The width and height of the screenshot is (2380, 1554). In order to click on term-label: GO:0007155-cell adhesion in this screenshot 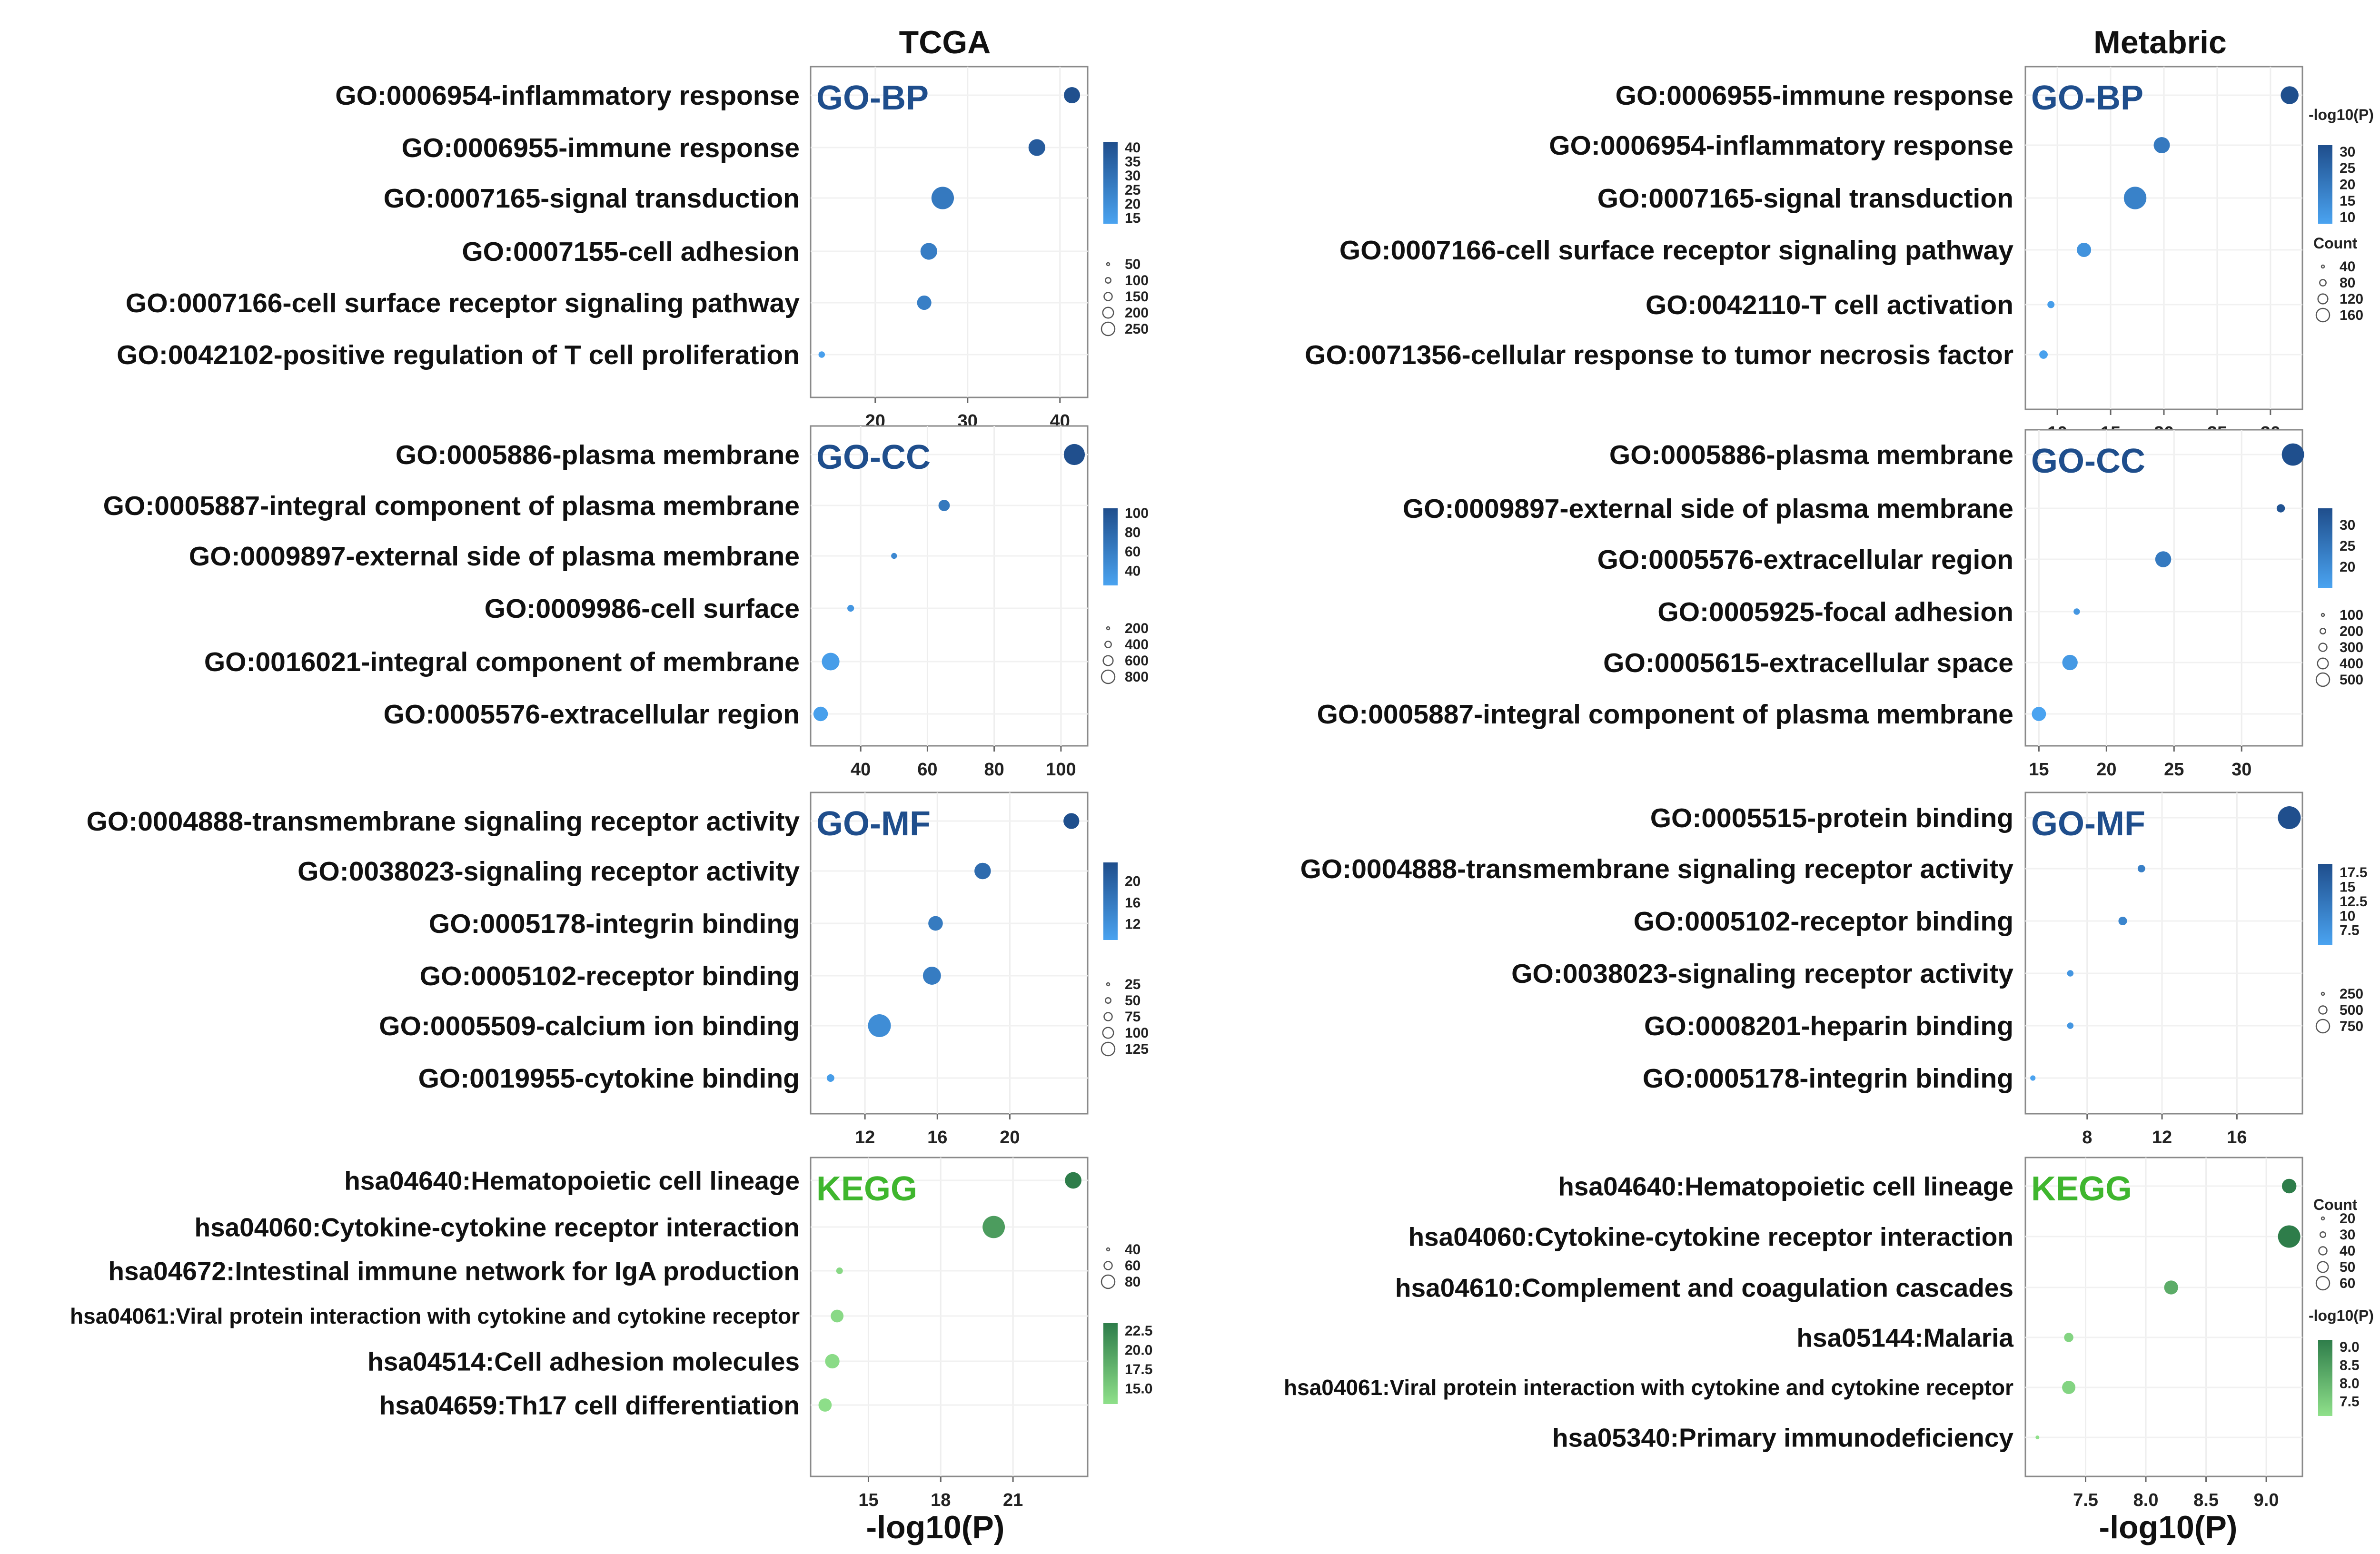, I will do `click(631, 252)`.